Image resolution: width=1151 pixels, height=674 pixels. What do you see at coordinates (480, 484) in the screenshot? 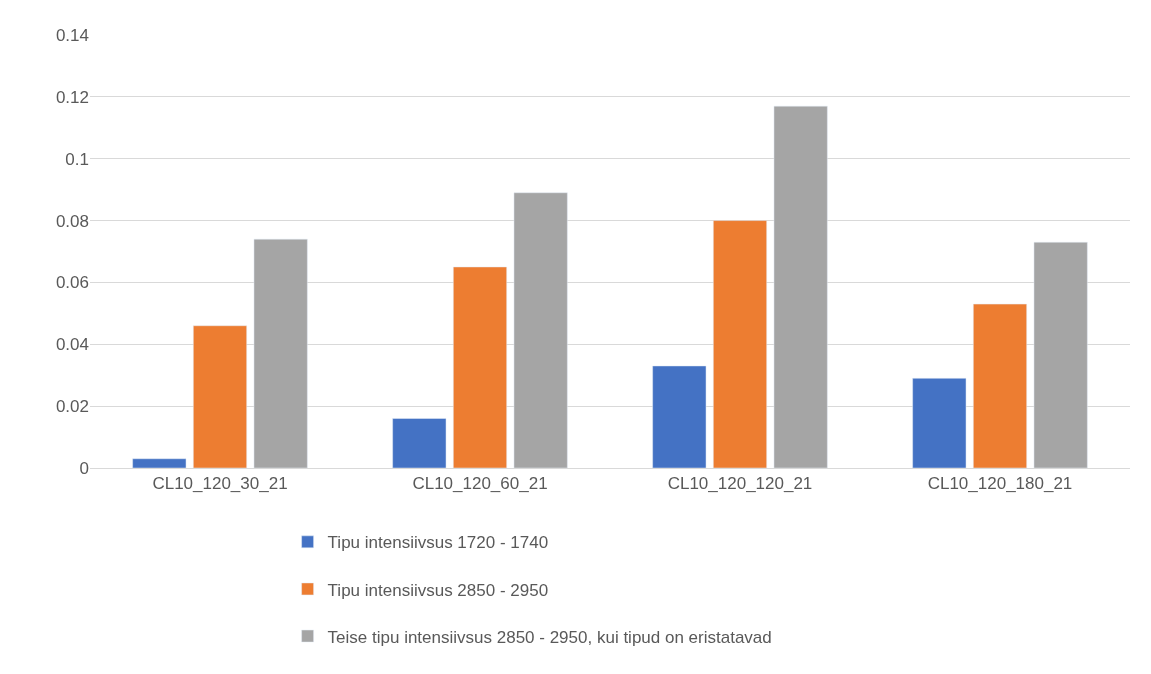
I see `x-tick-label: CL10_120_60_21` at bounding box center [480, 484].